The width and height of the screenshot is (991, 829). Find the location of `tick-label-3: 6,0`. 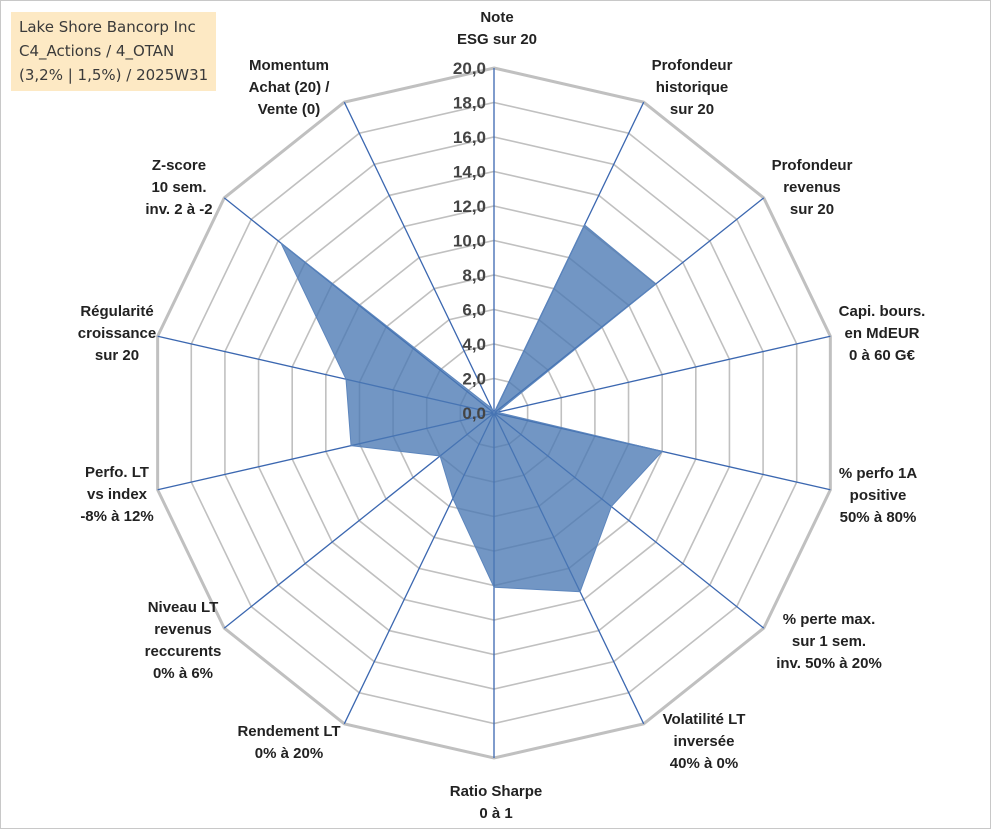

tick-label-3: 6,0 is located at coordinates (474, 310).